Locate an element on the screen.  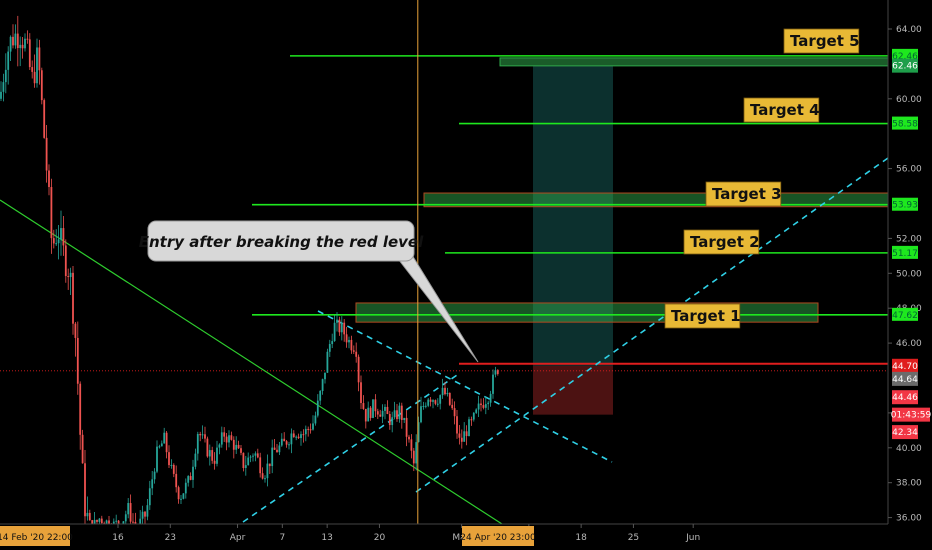
start-date-label: 14 Feb '20 22:00 is located at coordinates (36, 536).